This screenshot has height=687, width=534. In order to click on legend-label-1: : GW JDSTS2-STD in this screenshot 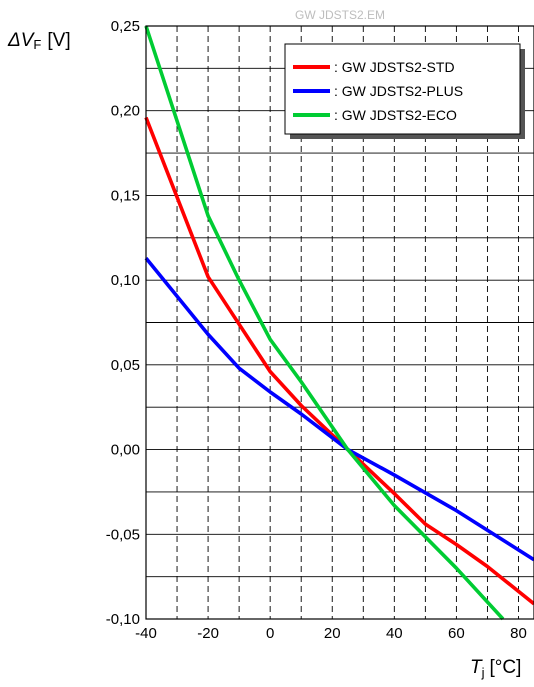, I will do `click(394, 67)`.